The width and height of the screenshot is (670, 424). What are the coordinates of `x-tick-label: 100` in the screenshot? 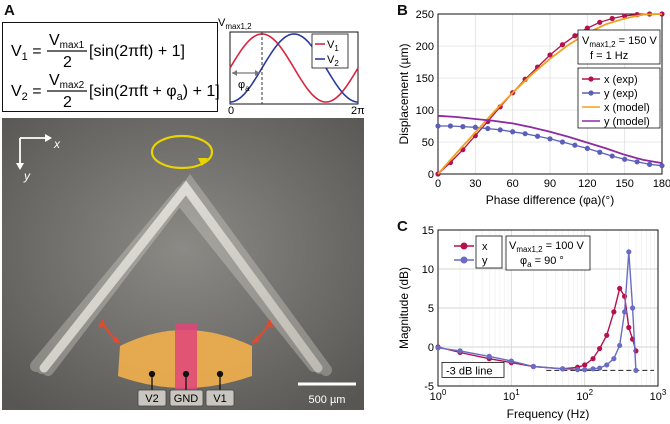 It's located at (438, 395).